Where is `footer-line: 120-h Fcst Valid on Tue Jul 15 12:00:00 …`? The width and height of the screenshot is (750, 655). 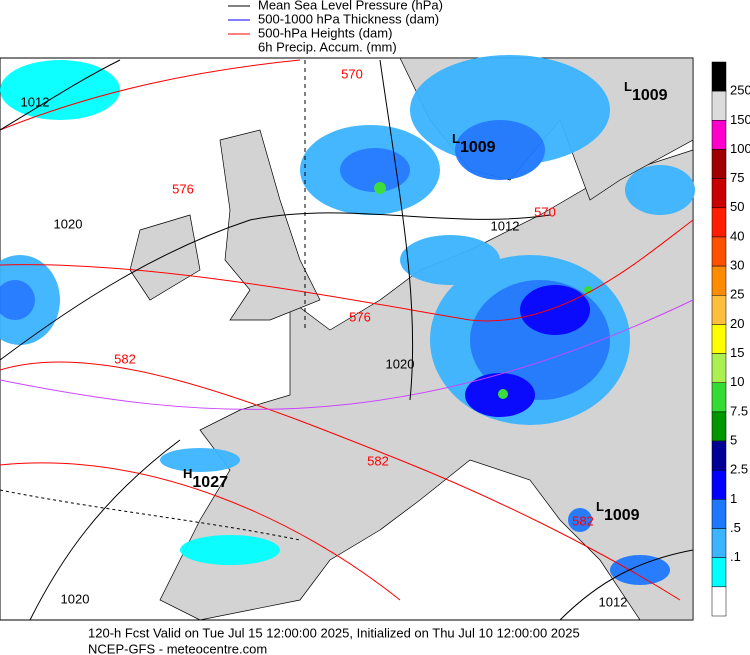
footer-line: 120-h Fcst Valid on Tue Jul 15 12:00:00 … is located at coordinates (334, 632).